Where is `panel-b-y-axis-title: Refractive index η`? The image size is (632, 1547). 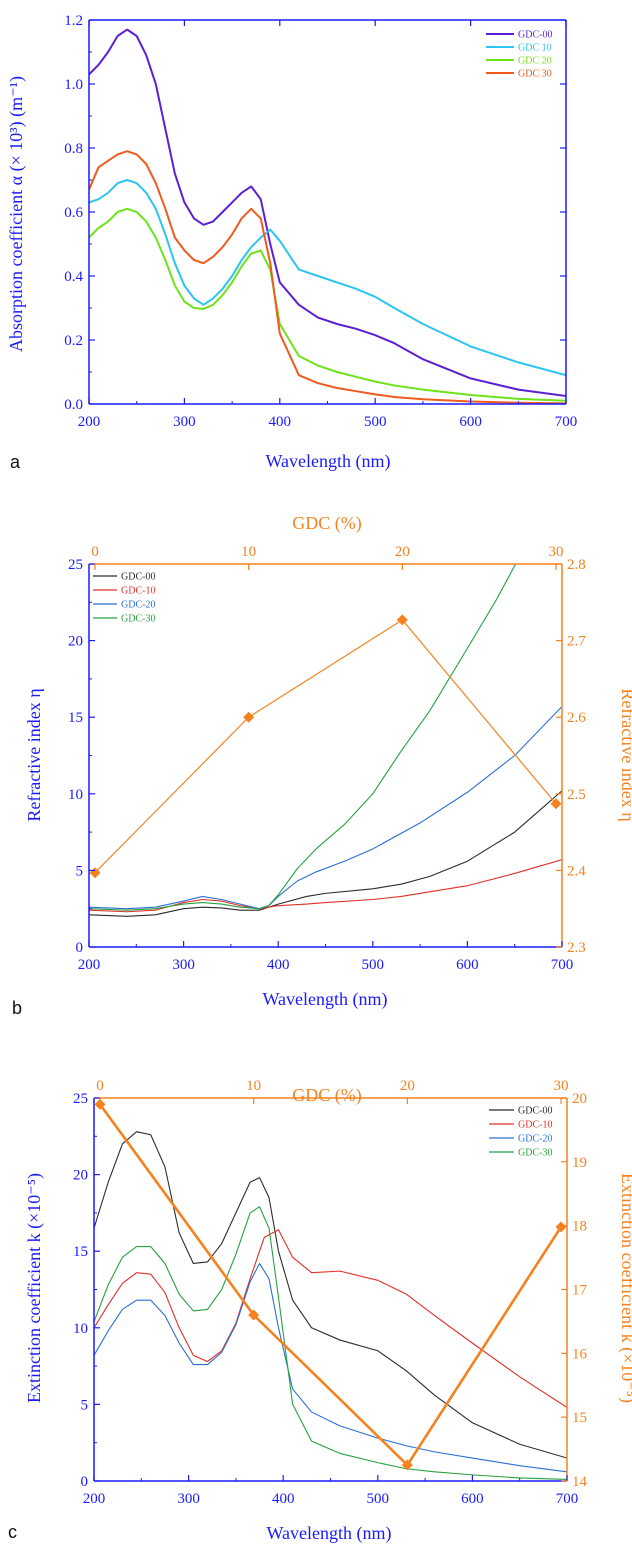 panel-b-y-axis-title: Refractive index η is located at coordinates (34, 754).